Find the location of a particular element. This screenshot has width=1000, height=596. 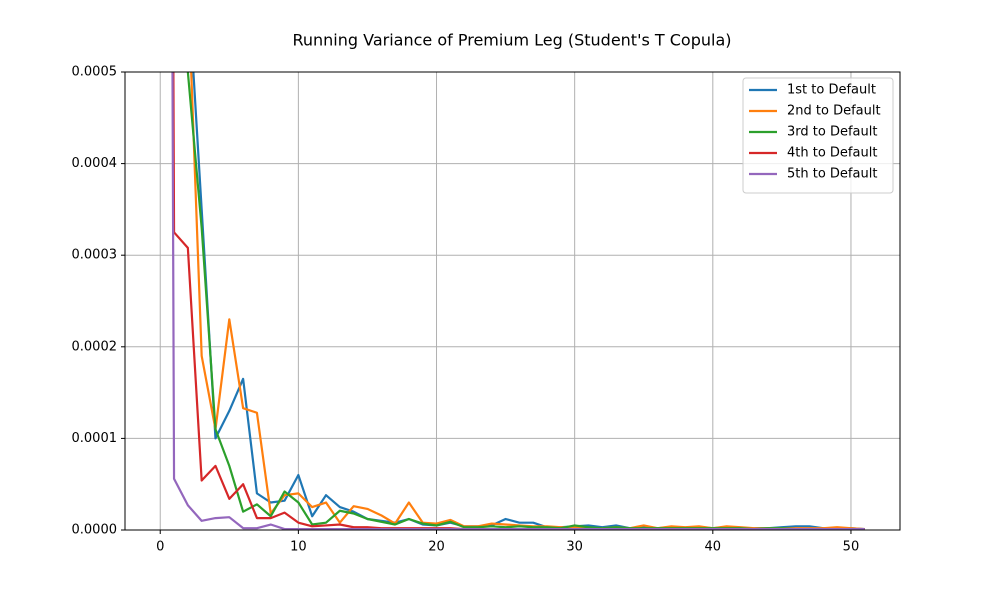

y-tick-label: 0.0002 is located at coordinates (95, 346).